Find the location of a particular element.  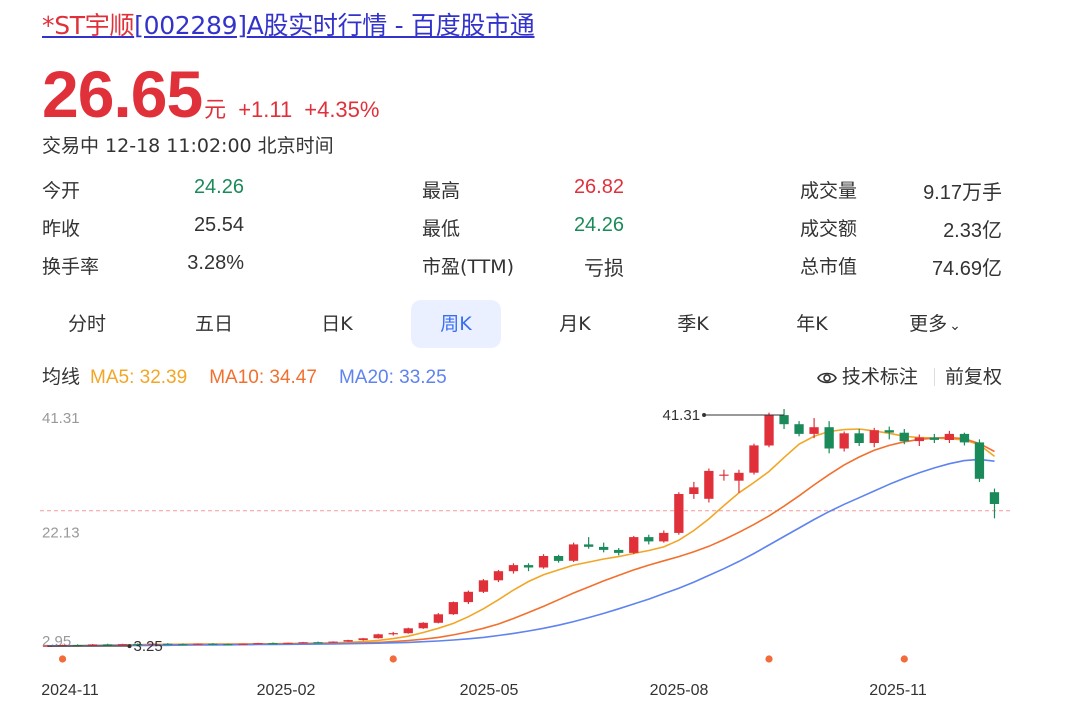

current-price: 26.65 is located at coordinates (122, 94).